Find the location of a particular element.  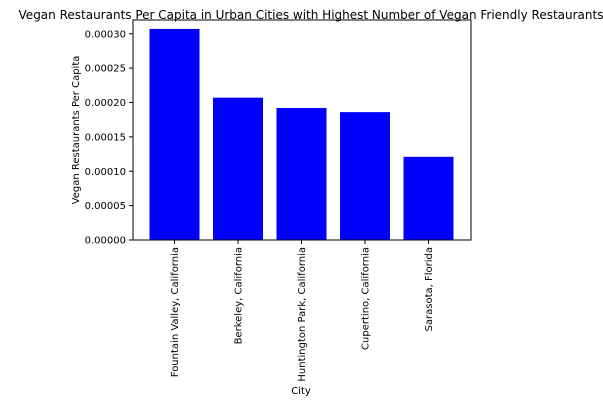

y-tick-label-6: 0.00030 is located at coordinates (105, 34).